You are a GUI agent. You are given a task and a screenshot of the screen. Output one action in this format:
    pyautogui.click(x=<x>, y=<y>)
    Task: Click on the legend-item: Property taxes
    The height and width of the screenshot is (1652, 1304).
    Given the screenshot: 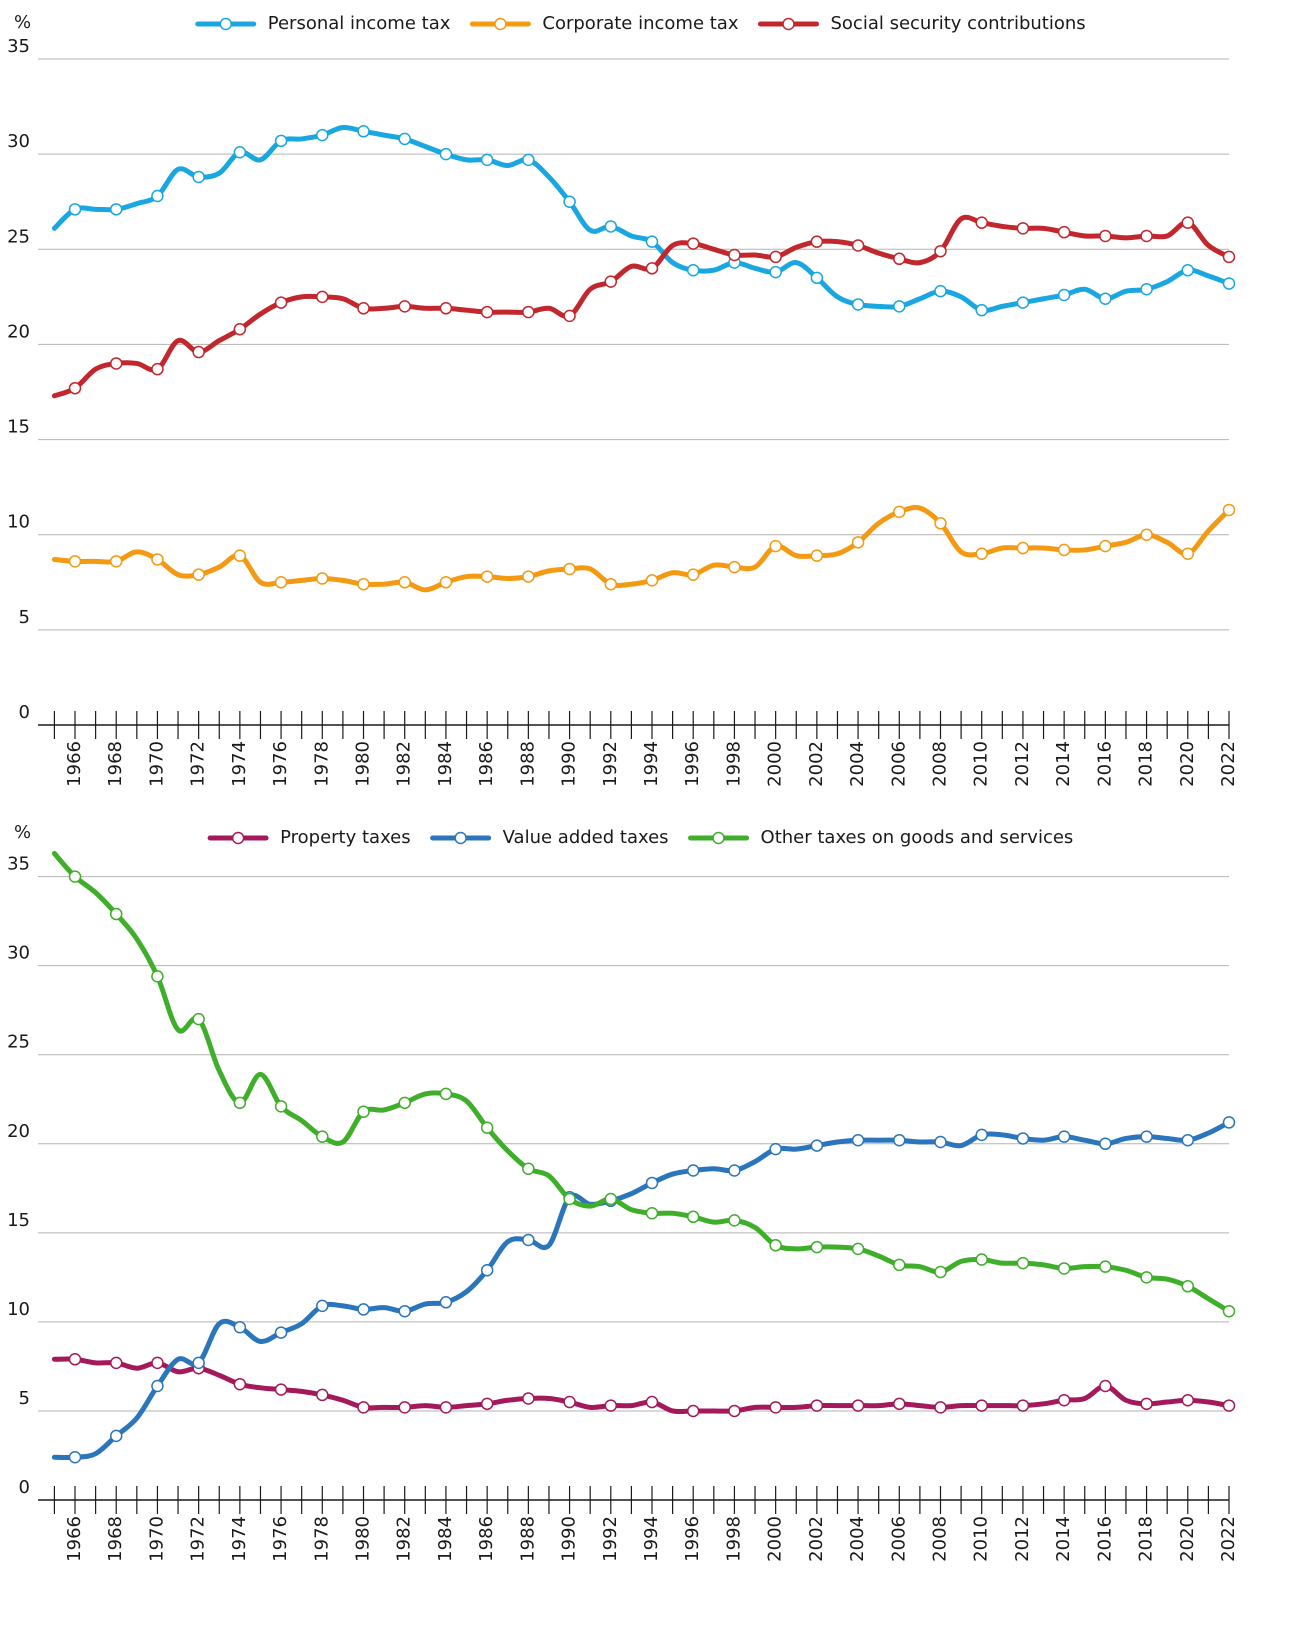 What is the action you would take?
    pyautogui.click(x=309, y=837)
    